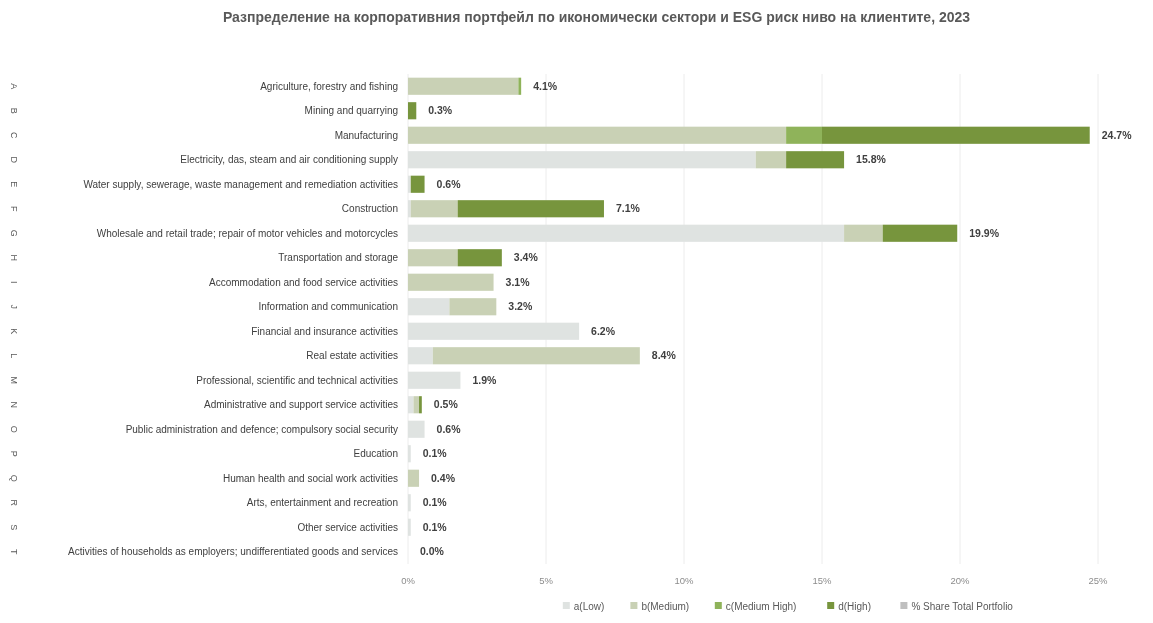 This screenshot has height=623, width=1153. Describe the element at coordinates (822, 580) in the screenshot. I see `x-tick-label: 15%` at that location.